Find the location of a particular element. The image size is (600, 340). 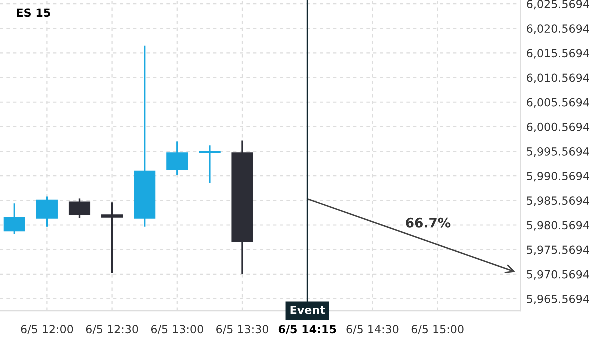

x-tick-label: 6/5 12:00 is located at coordinates (47, 329).